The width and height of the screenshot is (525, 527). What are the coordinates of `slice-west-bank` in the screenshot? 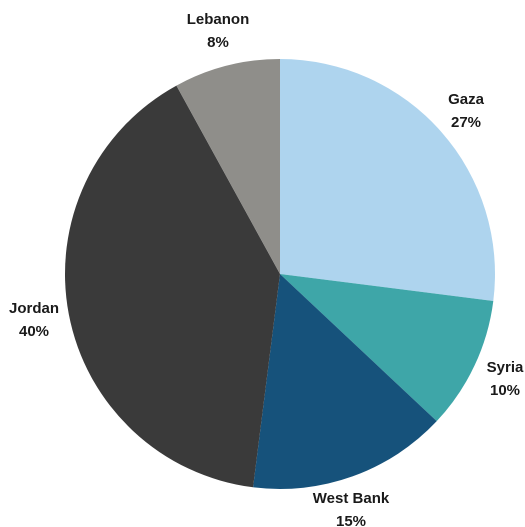 It's located at (345, 381).